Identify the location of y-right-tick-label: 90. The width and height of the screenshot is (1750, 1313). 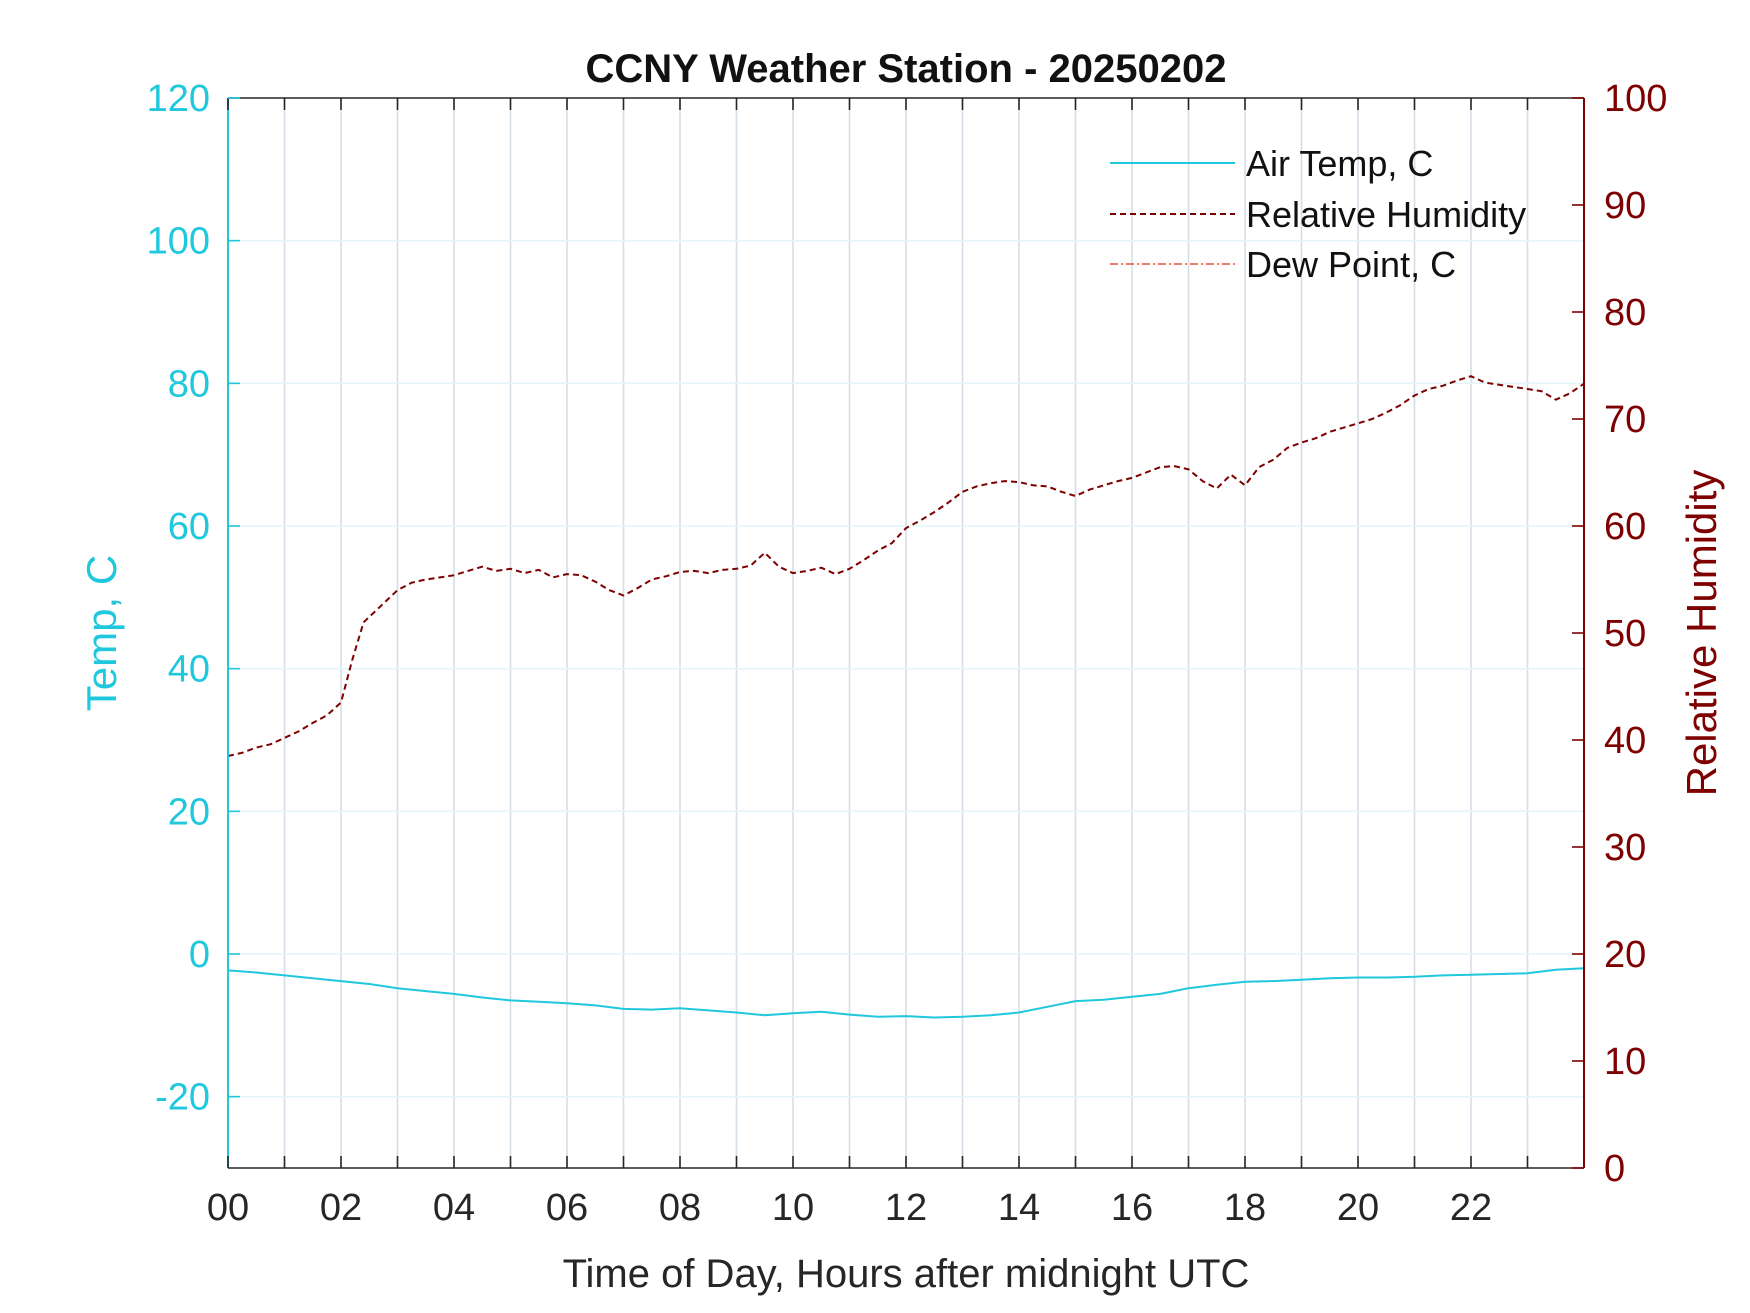
(1625, 206).